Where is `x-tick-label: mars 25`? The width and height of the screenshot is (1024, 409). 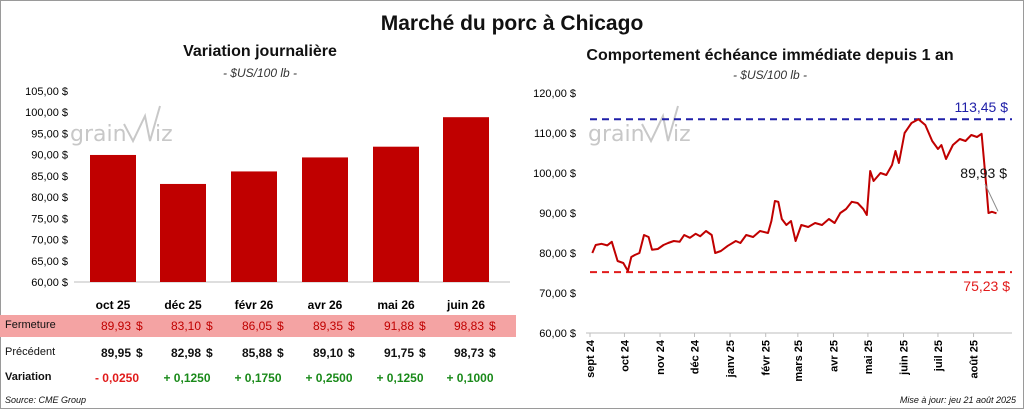
x-tick-label: mars 25 is located at coordinates (799, 361).